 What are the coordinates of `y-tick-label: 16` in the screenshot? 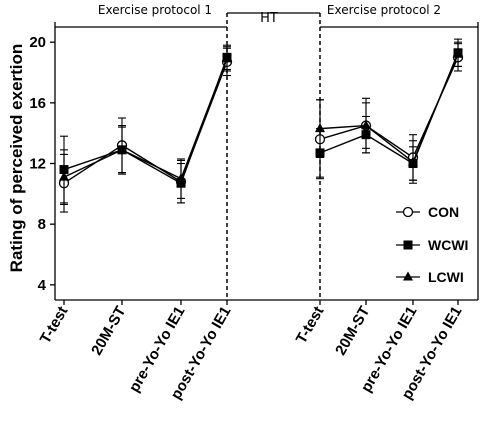 It's located at (37, 103).